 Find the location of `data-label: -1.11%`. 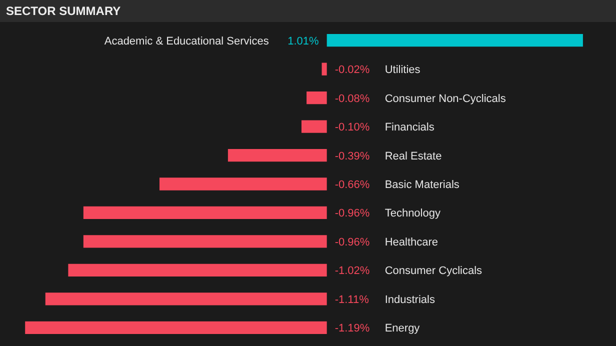

data-label: -1.11% is located at coordinates (352, 300).